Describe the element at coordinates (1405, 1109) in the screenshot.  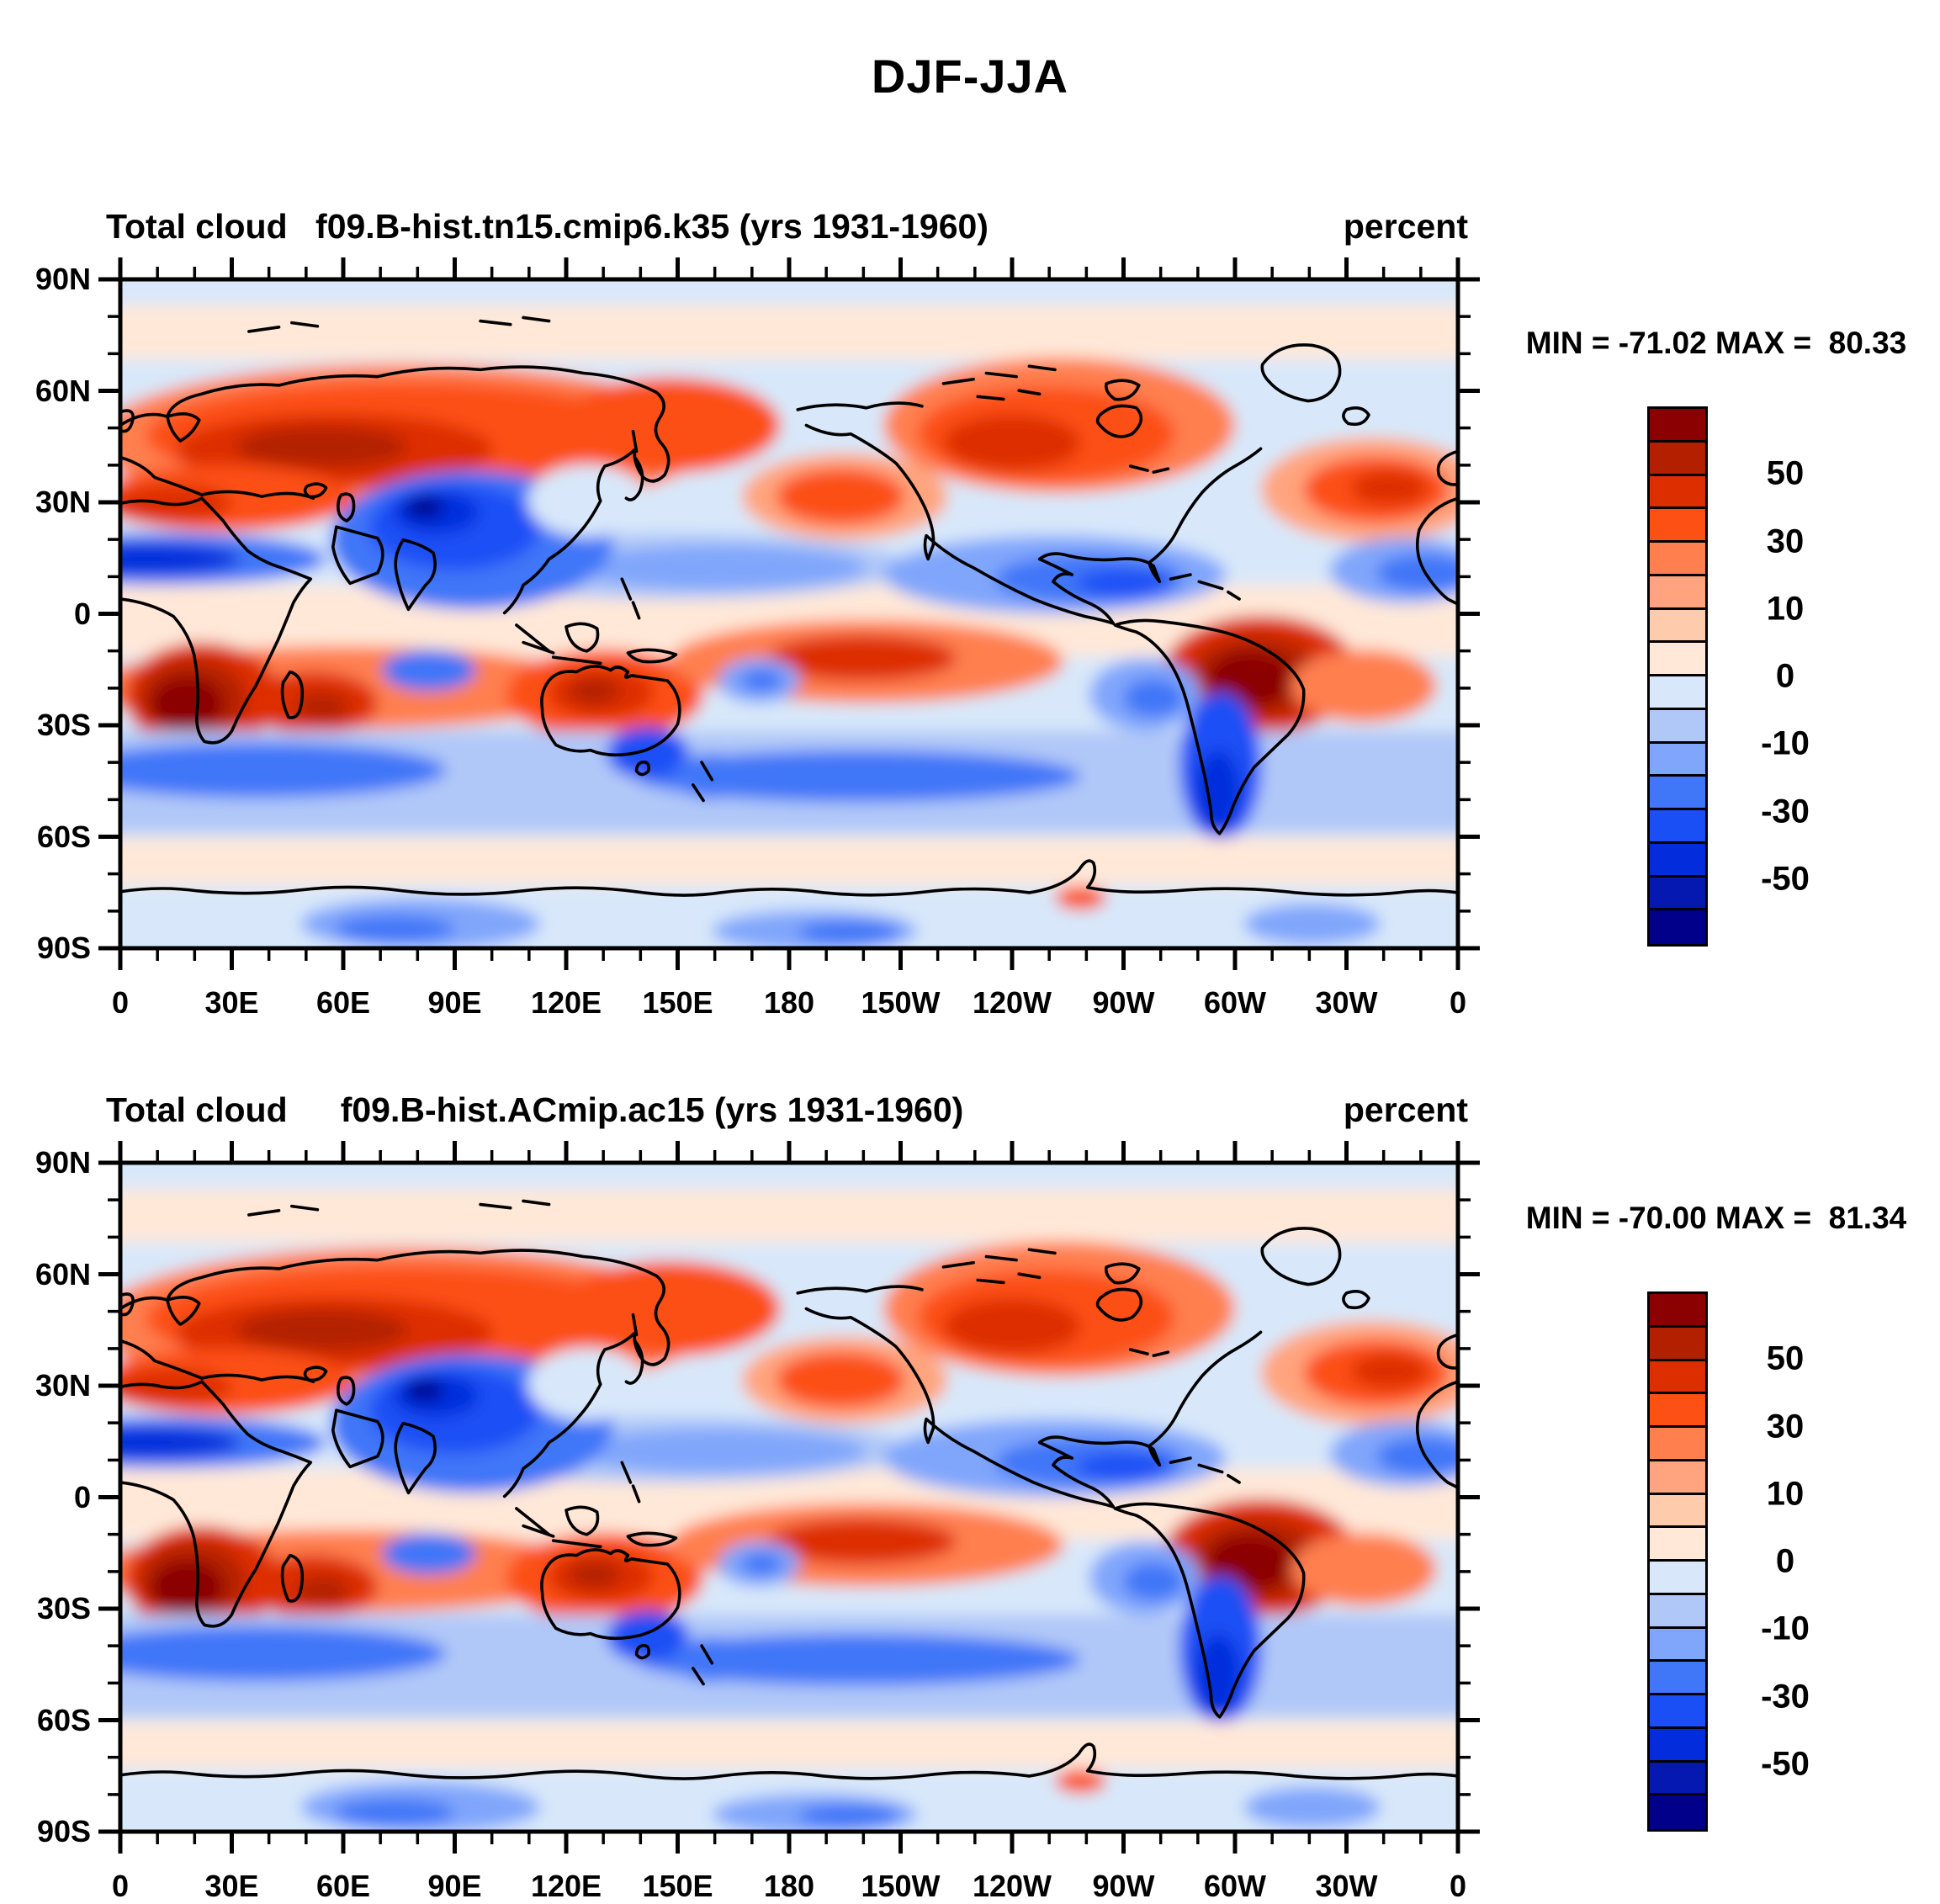
I see `panel-2-units-label: percent` at that location.